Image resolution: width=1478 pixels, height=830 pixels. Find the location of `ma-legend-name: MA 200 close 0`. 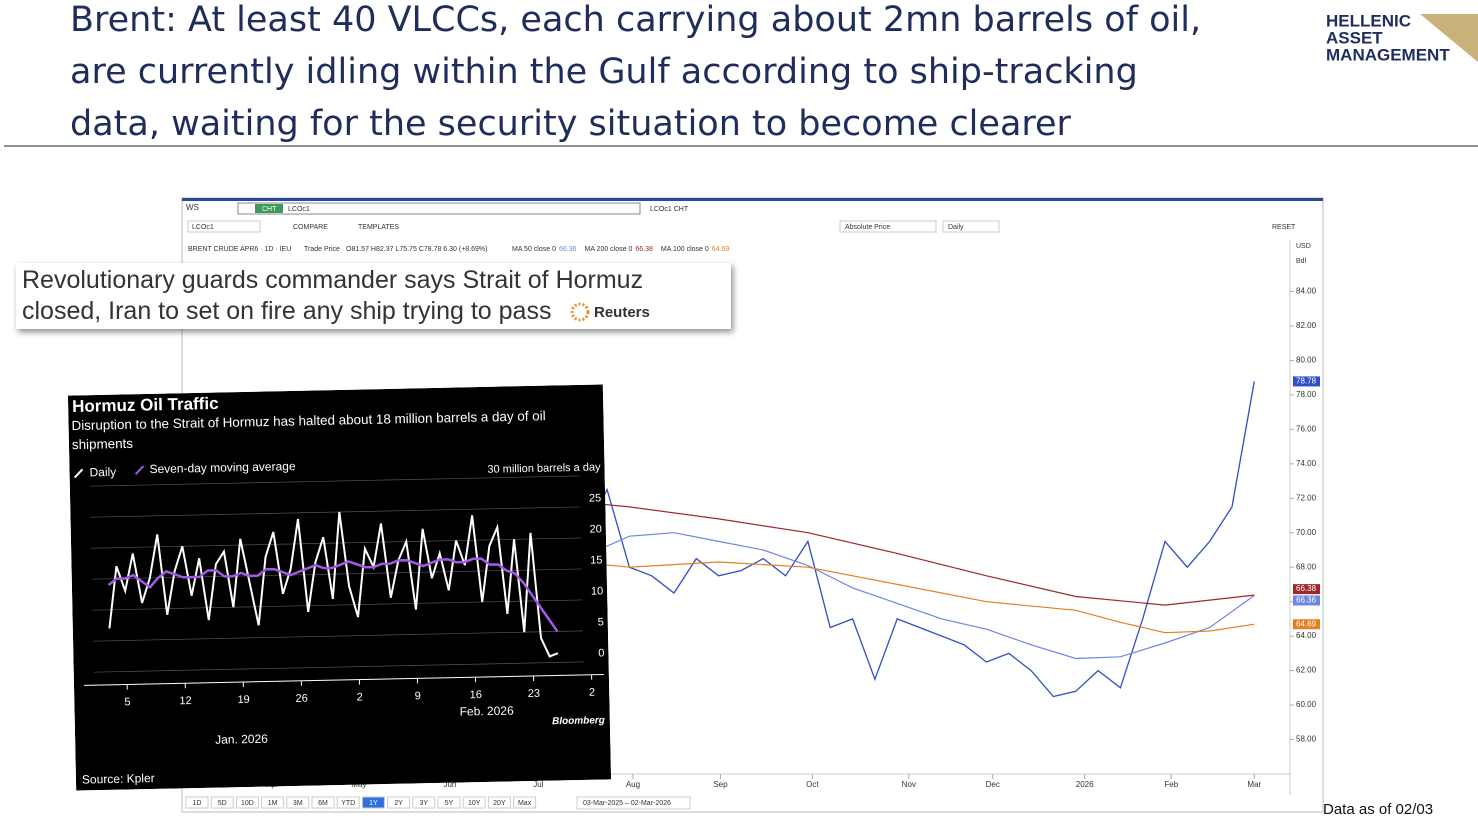

ma-legend-name: MA 200 close 0 is located at coordinates (609, 249).